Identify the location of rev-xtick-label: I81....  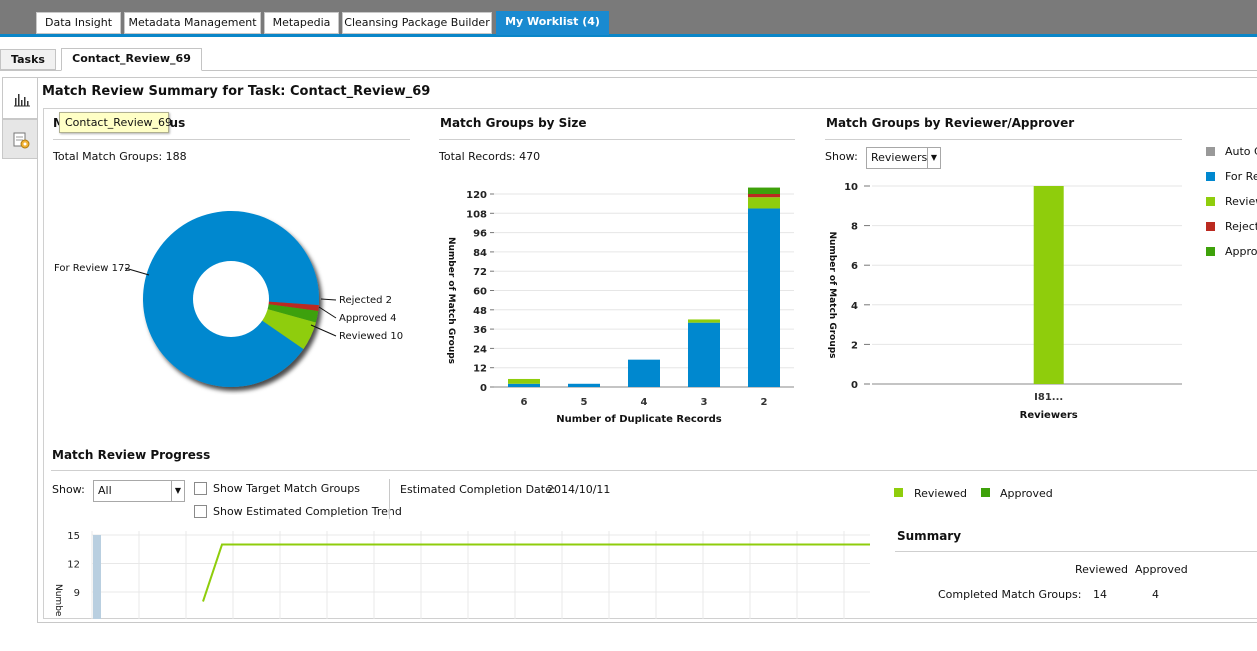
(1048, 397).